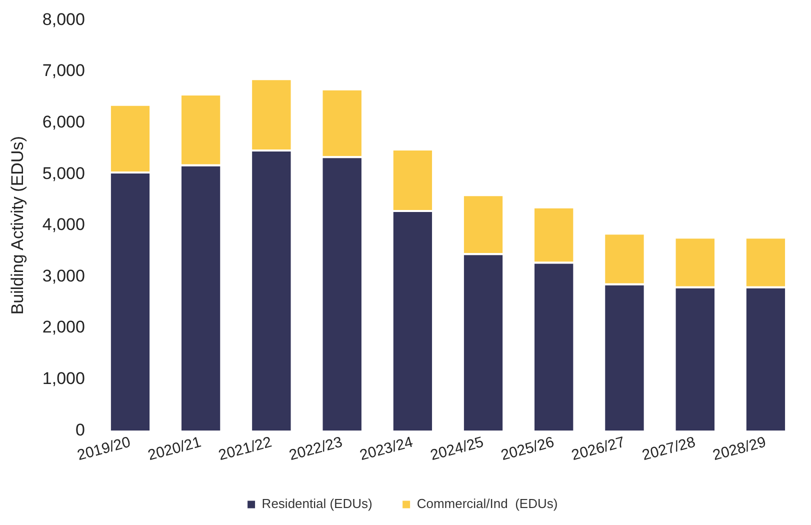 The image size is (811, 525). I want to click on x-tick-label: 2025/26, so click(527, 449).